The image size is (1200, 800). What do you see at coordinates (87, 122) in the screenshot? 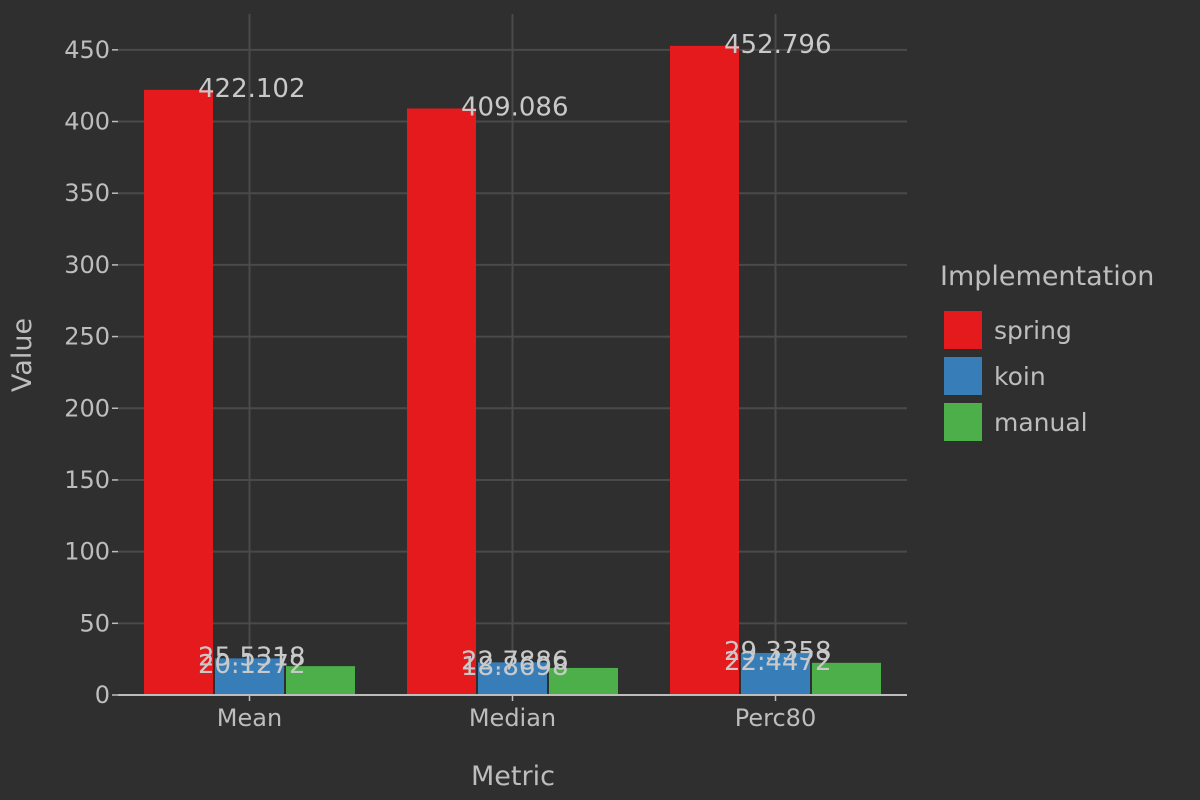
I see `y-tick-label: 400` at bounding box center [87, 122].